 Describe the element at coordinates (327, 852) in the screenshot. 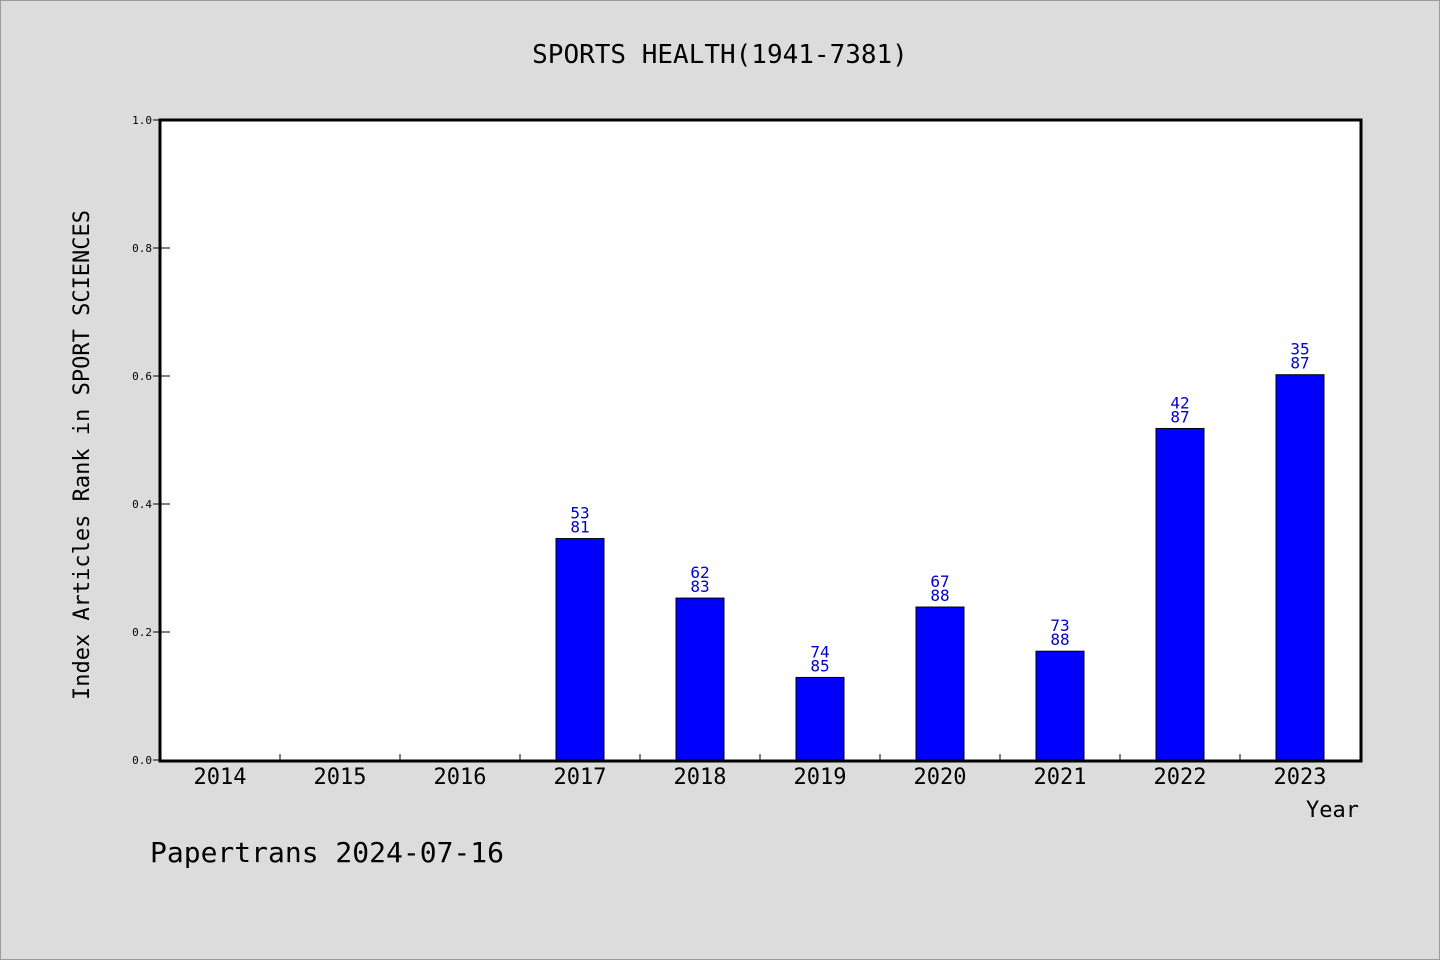

I see `footer-credit: Papertrans 2024-07-16` at that location.